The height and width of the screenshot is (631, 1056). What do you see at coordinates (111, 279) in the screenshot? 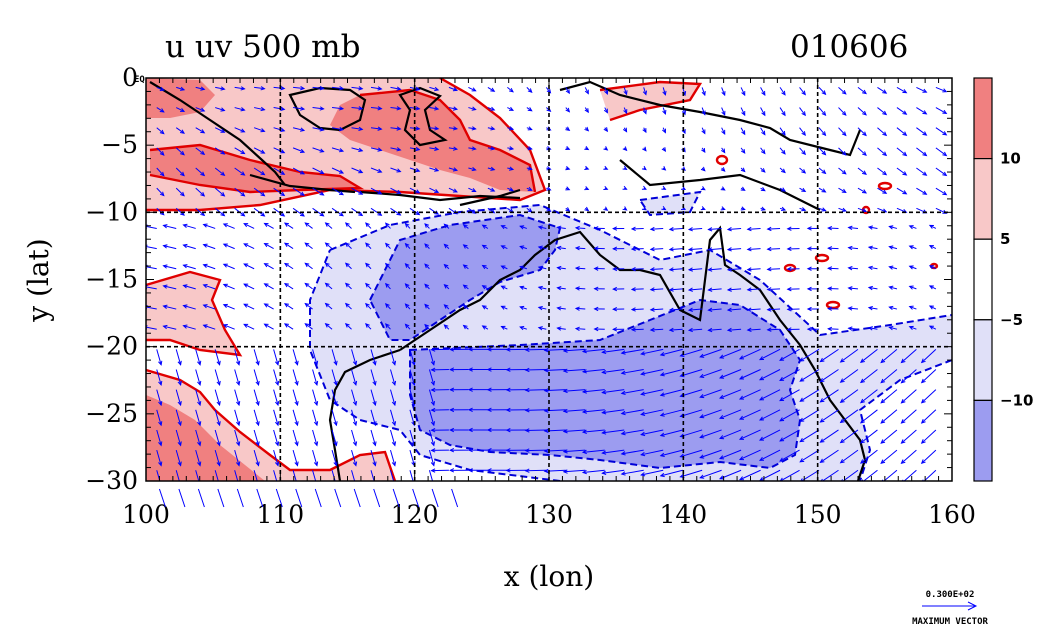
I see `y-axis-ticks: 0 −5 −10 −15 −20 −25 −30` at bounding box center [111, 279].